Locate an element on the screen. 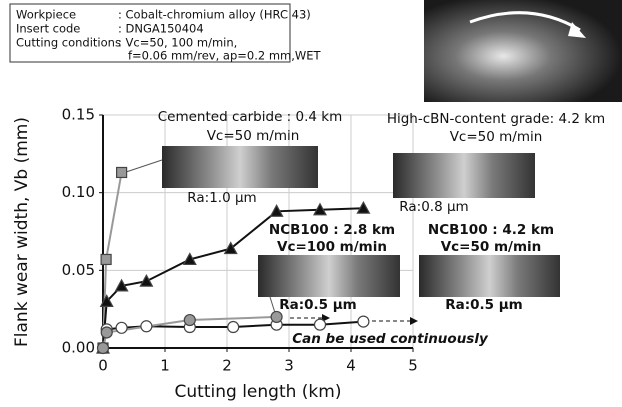 This screenshot has height=407, width=622. y-tick-label: 0.10 is located at coordinates (78, 192).